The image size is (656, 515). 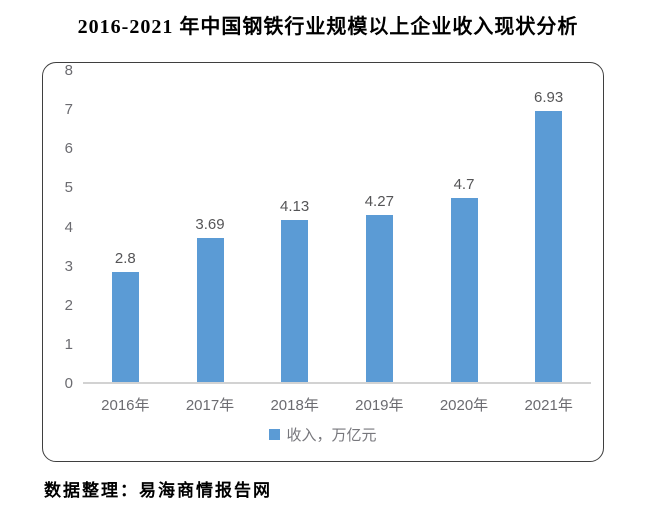 What do you see at coordinates (210, 224) in the screenshot?
I see `bar-value-label: 3.69` at bounding box center [210, 224].